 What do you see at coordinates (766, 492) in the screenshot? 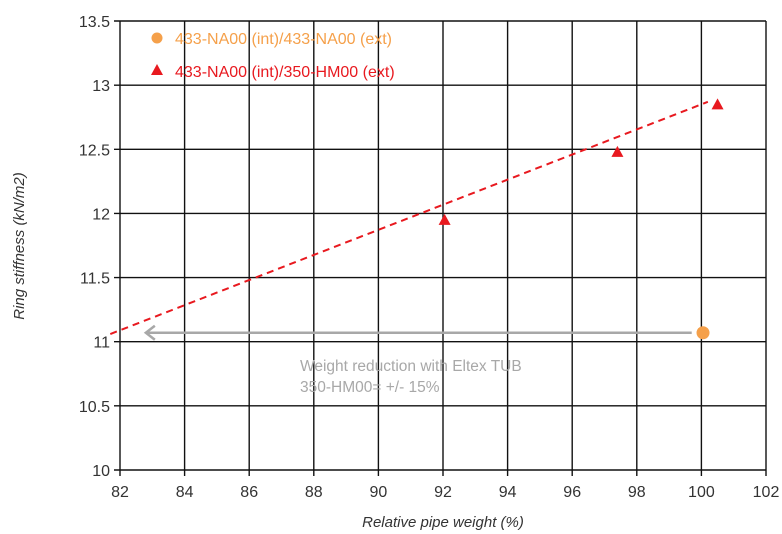
I see `x-tick-label: 102` at bounding box center [766, 492].